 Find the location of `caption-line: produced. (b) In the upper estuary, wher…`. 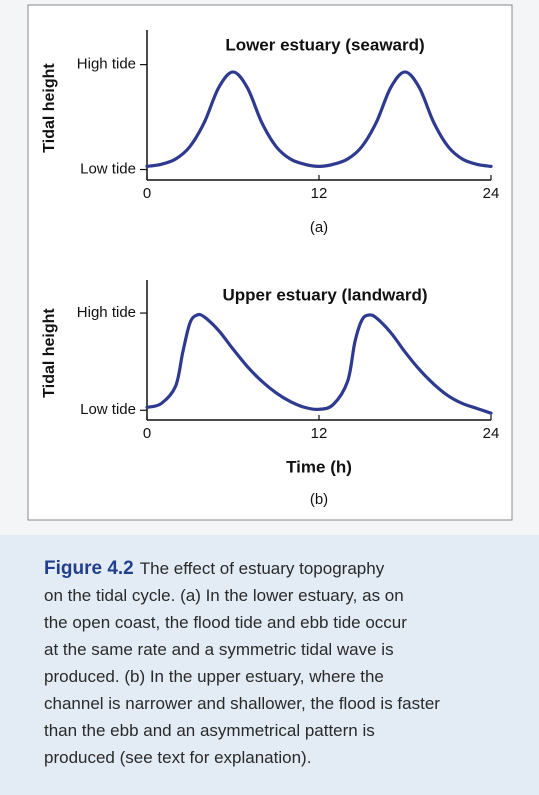

caption-line: produced. (b) In the upper estuary, wher… is located at coordinates (242, 676).